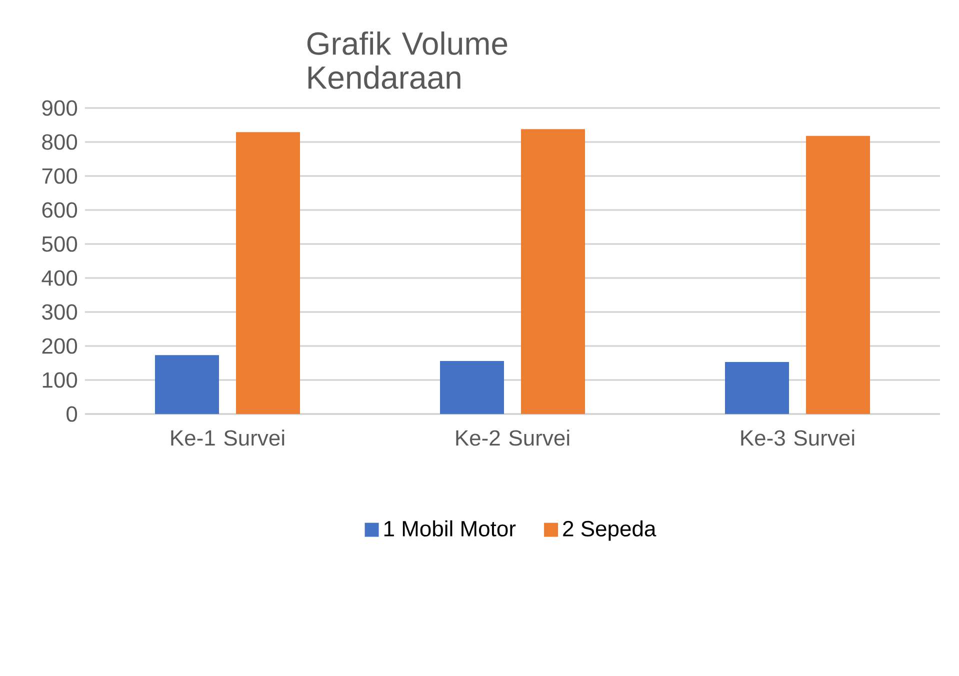 The width and height of the screenshot is (959, 676). Describe the element at coordinates (797, 438) in the screenshot. I see `x-tick-label: Ke-3 Survei` at that location.